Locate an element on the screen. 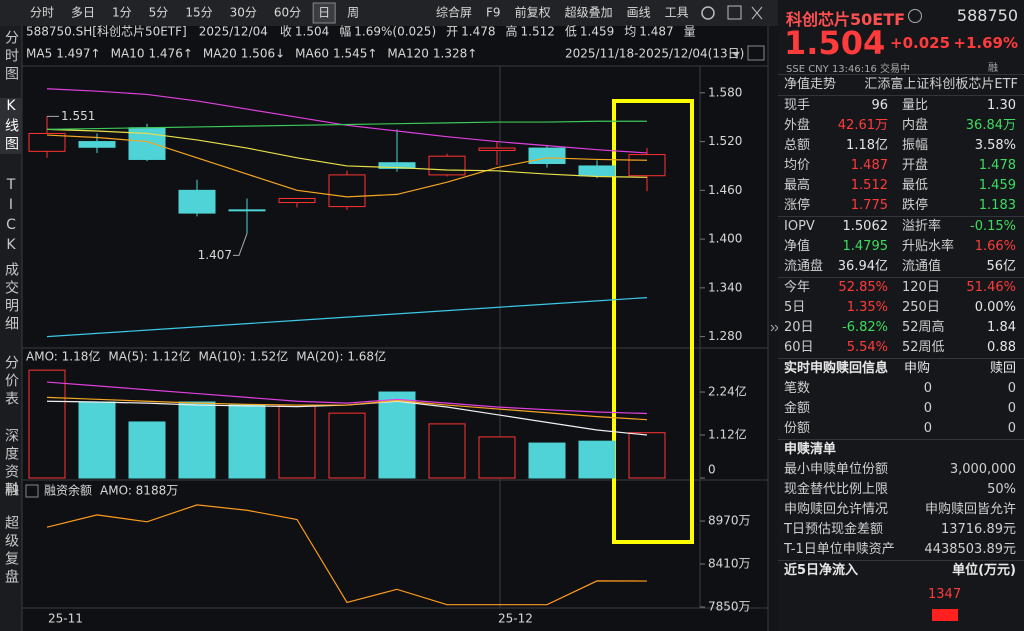  price-tick-label: 1.400 is located at coordinates (725, 239).